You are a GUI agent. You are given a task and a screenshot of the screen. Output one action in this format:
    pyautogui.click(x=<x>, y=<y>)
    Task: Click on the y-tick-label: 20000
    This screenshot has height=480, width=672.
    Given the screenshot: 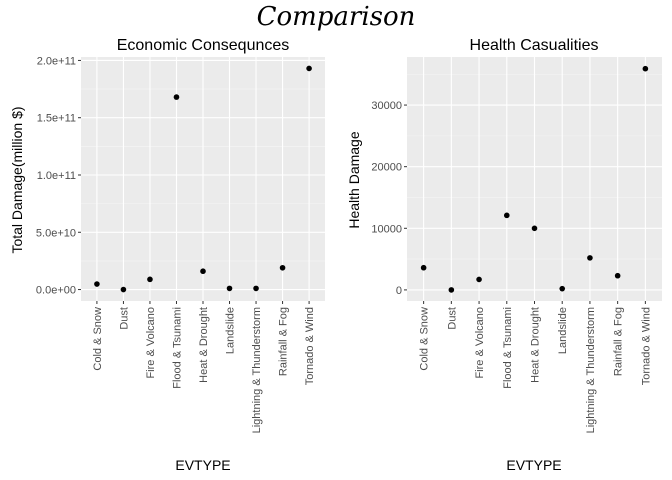 What is the action you would take?
    pyautogui.click(x=386, y=168)
    